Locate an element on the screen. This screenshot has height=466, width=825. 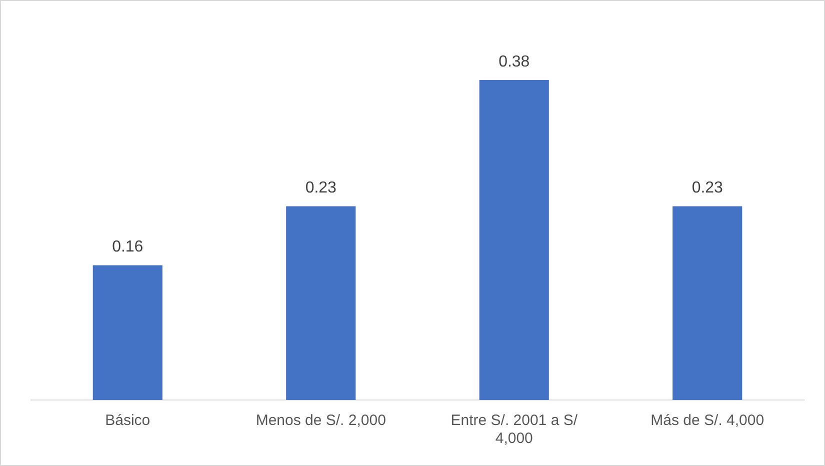
data-label: 0.16 is located at coordinates (128, 247).